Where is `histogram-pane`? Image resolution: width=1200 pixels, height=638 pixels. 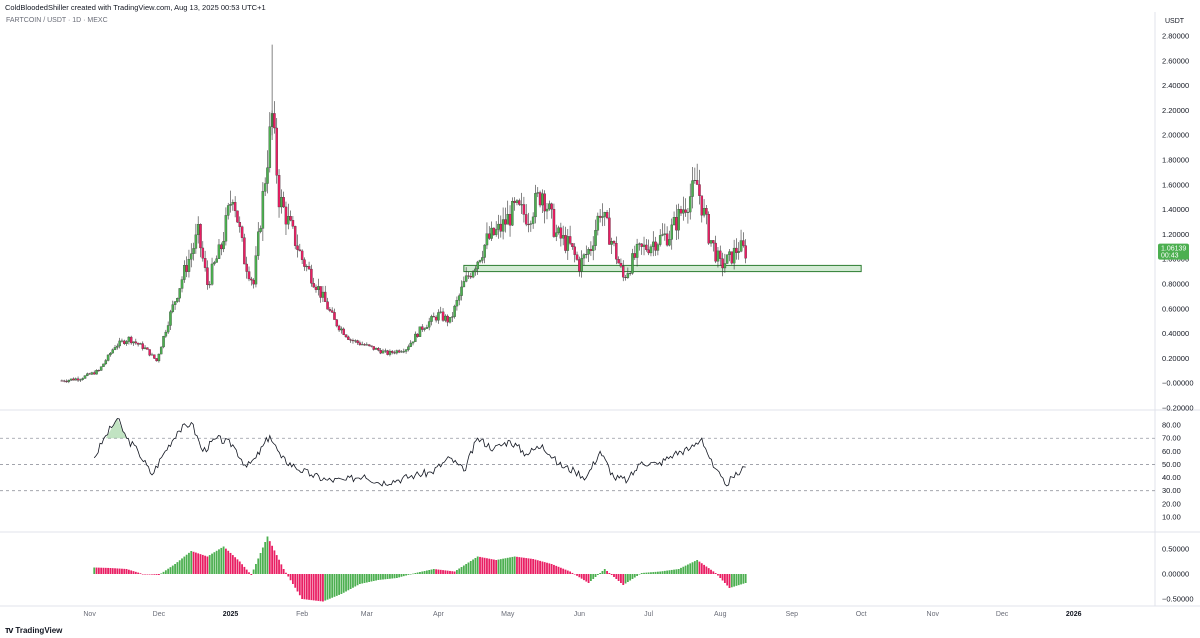 histogram-pane is located at coordinates (420, 569).